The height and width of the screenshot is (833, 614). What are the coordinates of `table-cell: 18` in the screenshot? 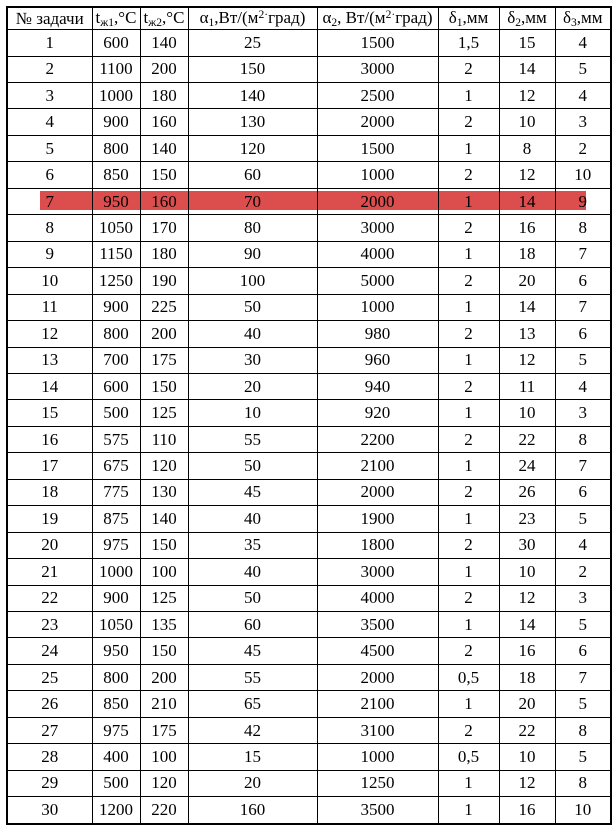 It's located at (49, 492).